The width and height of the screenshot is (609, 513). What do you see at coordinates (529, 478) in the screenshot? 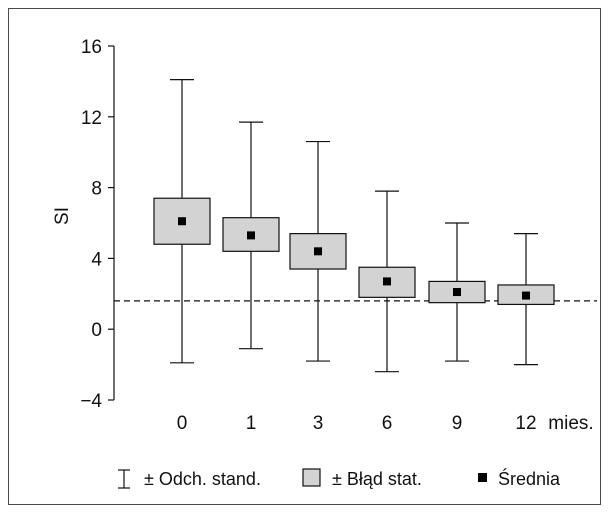
I see `legend-label-mean: Średnia` at bounding box center [529, 478].